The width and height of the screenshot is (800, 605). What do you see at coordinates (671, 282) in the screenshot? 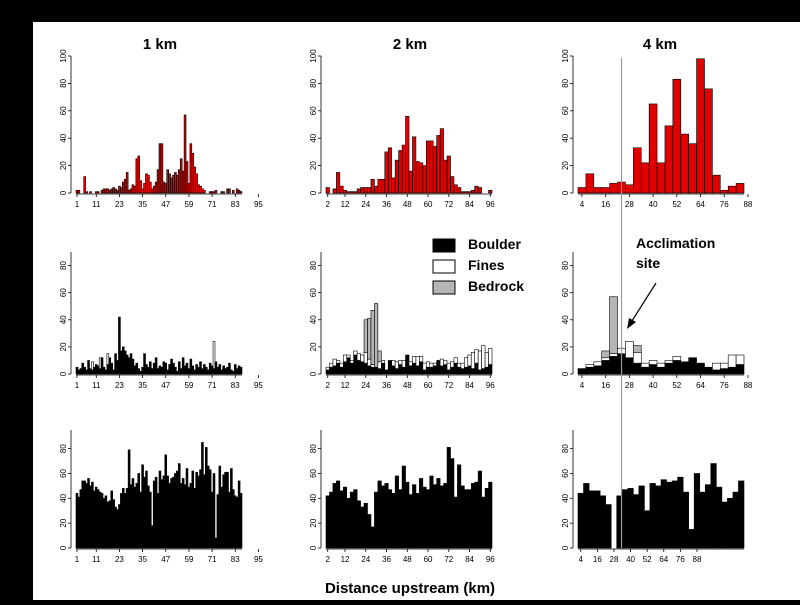
I see `acclimation-annotation: Acclimation site` at bounding box center [671, 282].